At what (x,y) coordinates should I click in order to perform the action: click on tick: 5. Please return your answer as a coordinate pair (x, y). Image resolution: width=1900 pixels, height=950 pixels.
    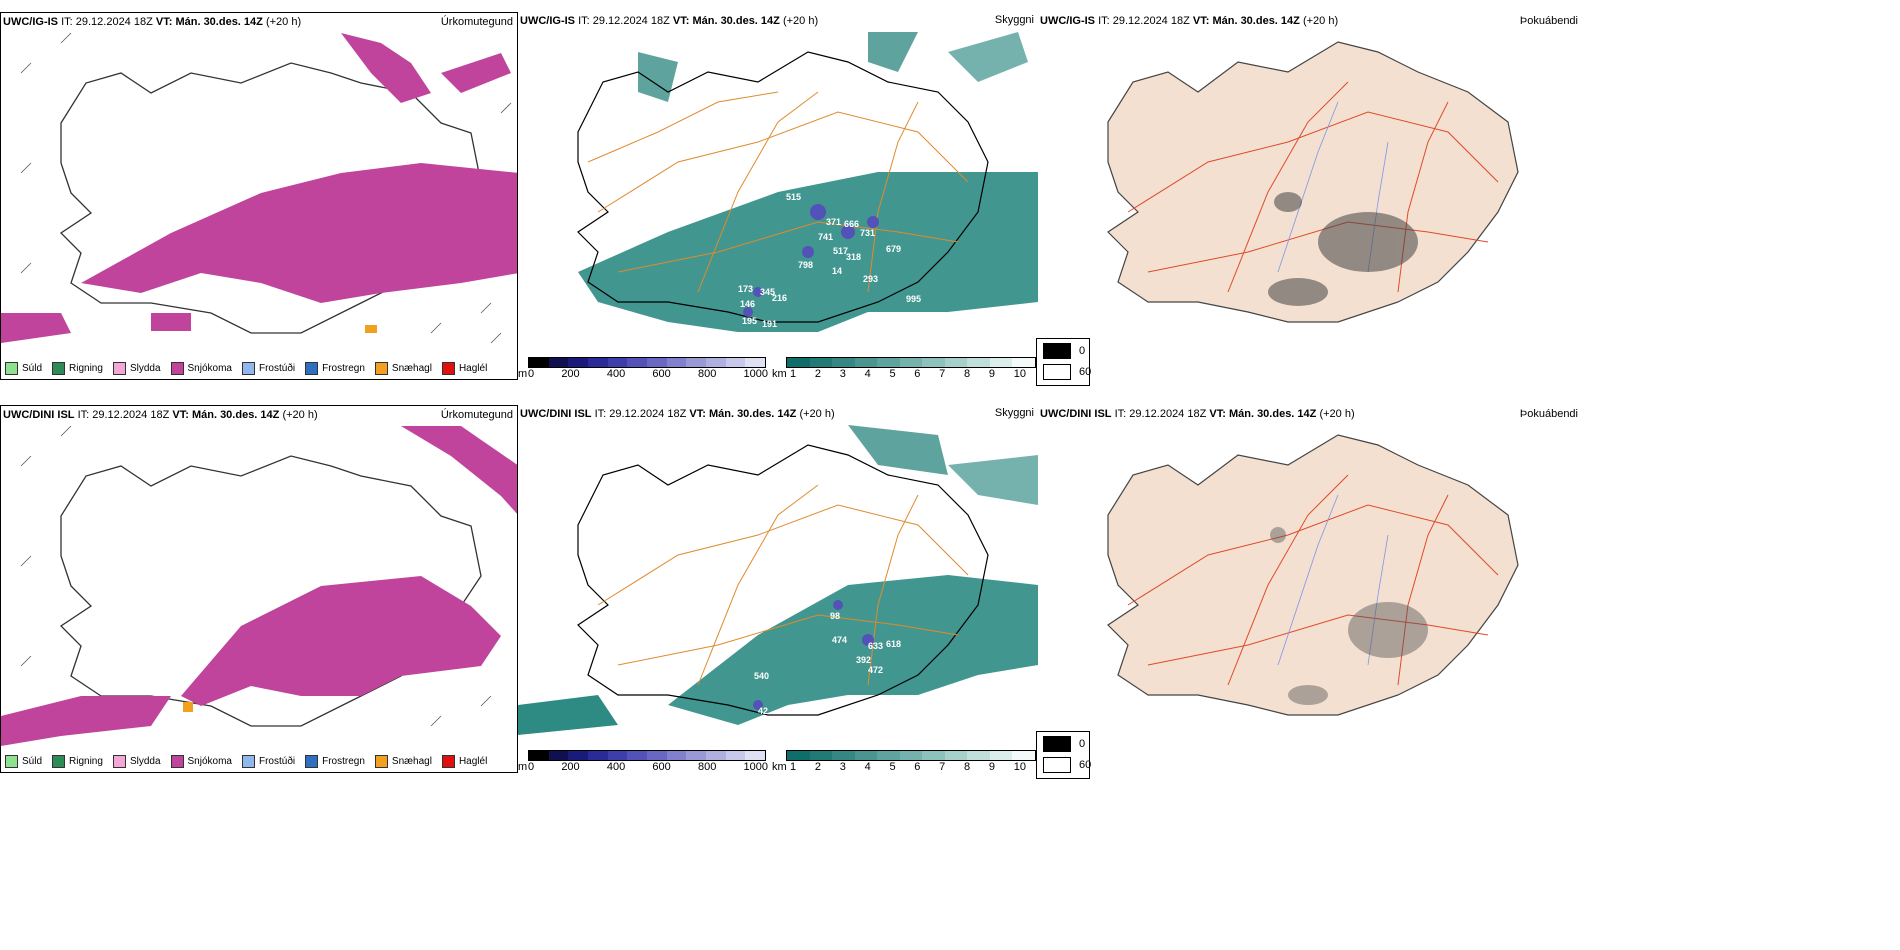
    Looking at the image, I should click on (892, 767).